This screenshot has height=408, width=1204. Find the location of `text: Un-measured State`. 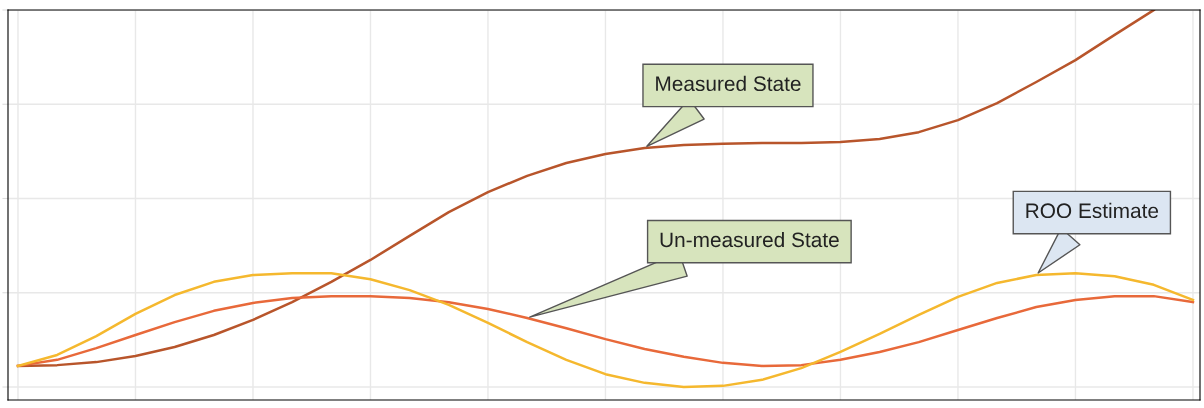

text: Un-measured State is located at coordinates (749, 239).